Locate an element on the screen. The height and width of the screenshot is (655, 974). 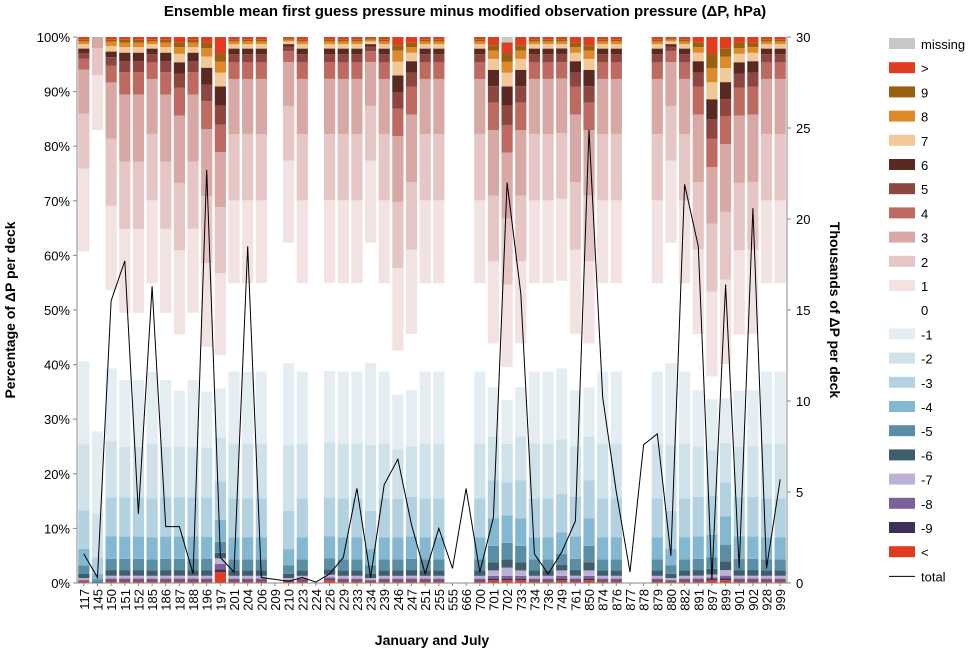
bar-segment-233-minus7 is located at coordinates (357, 577).